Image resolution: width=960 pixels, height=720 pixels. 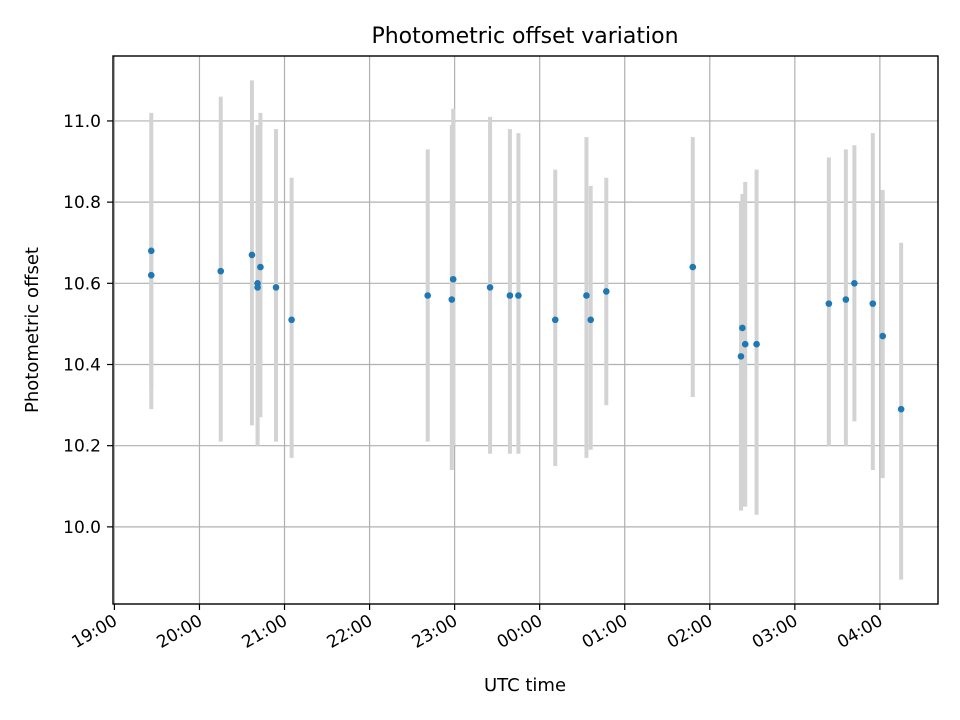 I want to click on x-tick-label: 02:00, so click(x=690, y=632).